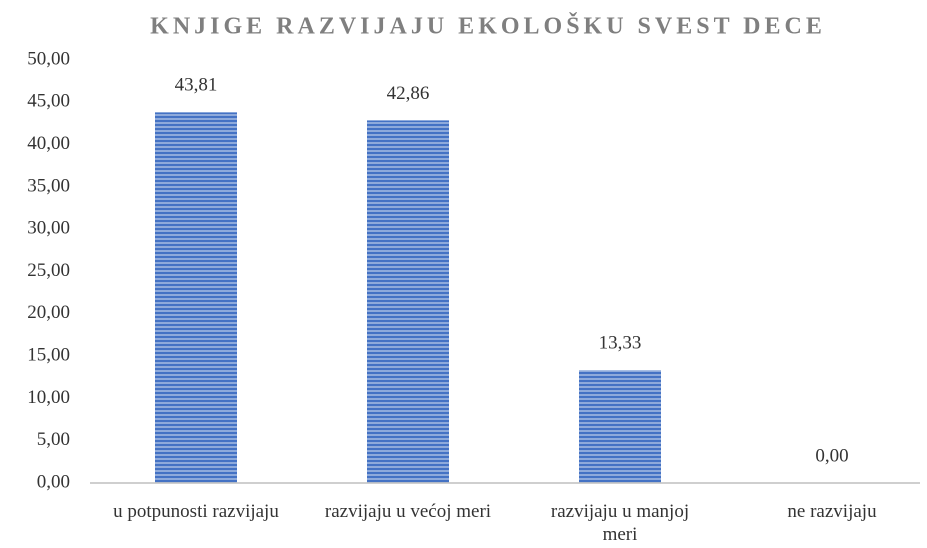 The width and height of the screenshot is (927, 548). I want to click on y-tick-label: 0,00, so click(53, 481).